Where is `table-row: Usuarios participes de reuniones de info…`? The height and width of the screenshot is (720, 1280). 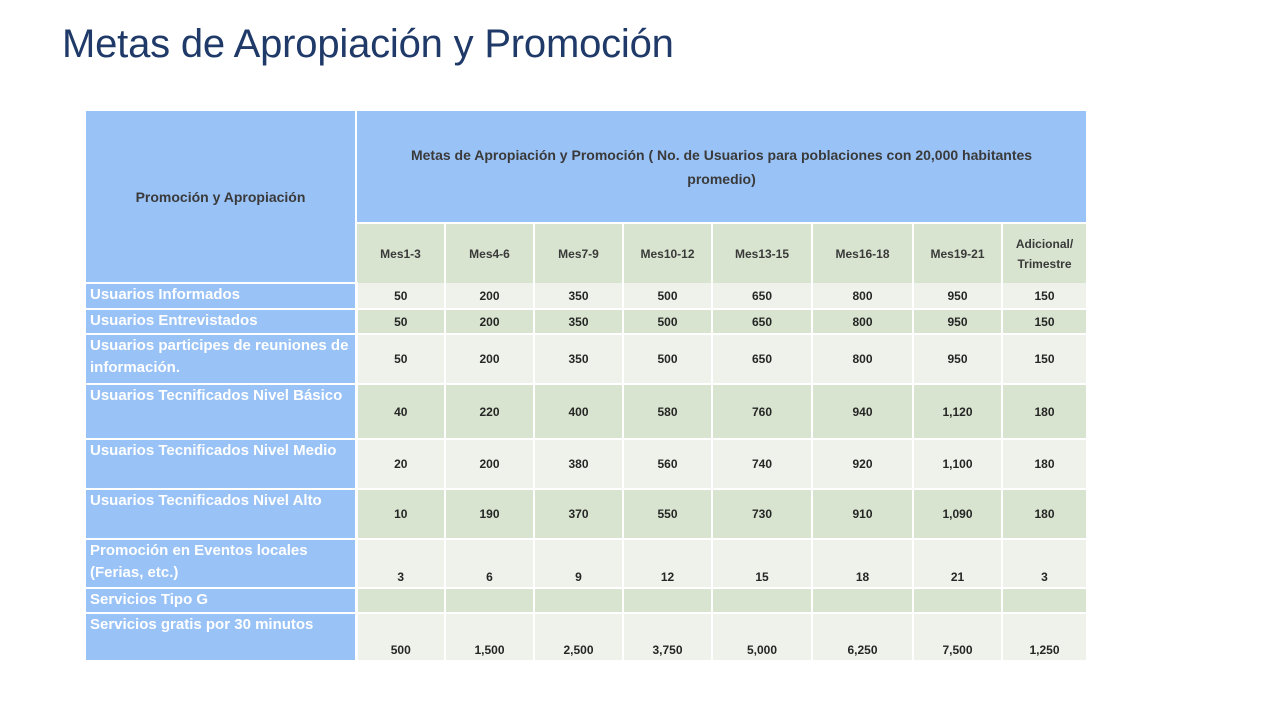 table-row: Usuarios participes de reuniones de info… is located at coordinates (587, 359).